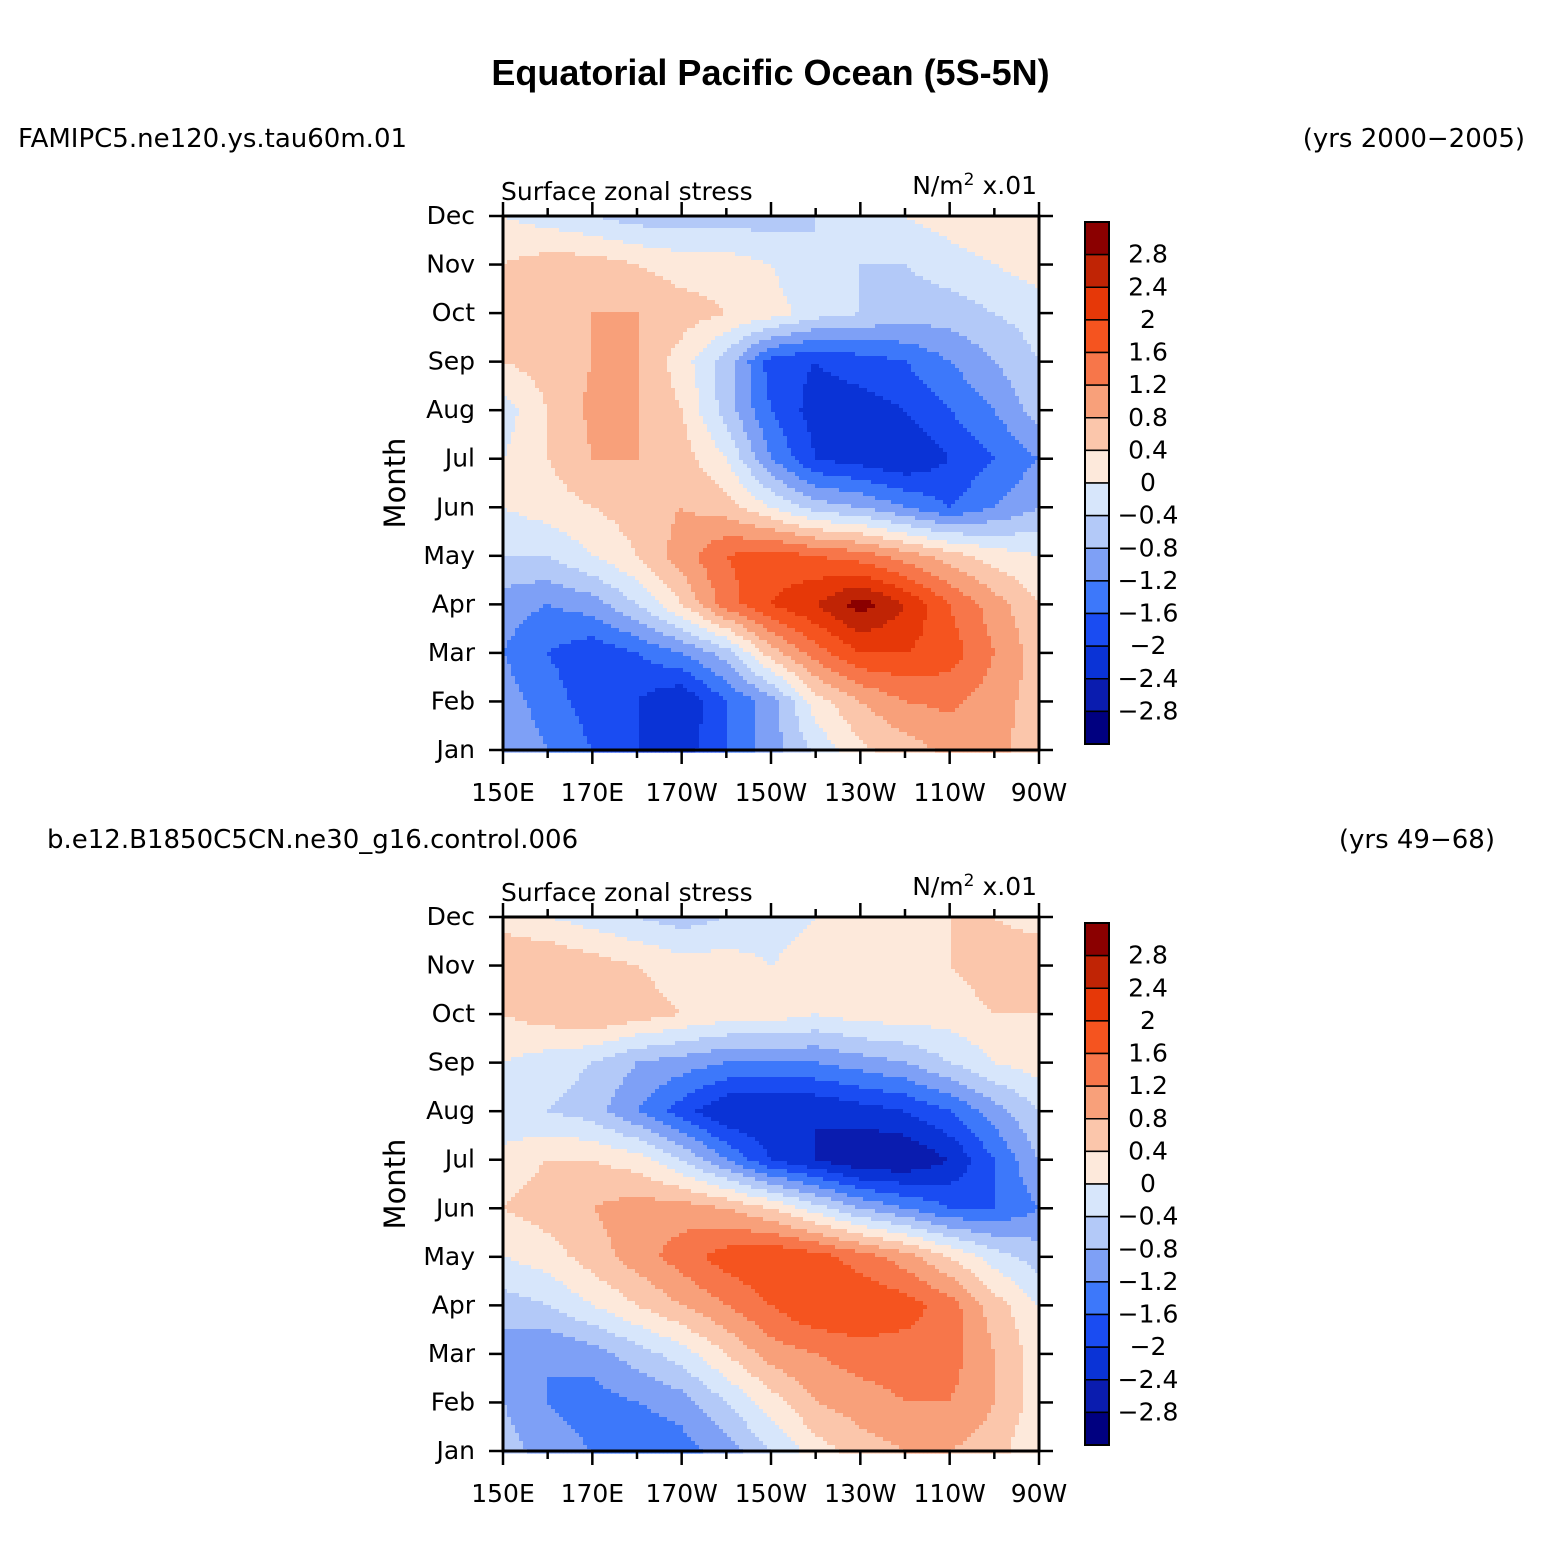  Describe the element at coordinates (452, 1353) in the screenshot. I see `y-tick-label: Mar` at that location.